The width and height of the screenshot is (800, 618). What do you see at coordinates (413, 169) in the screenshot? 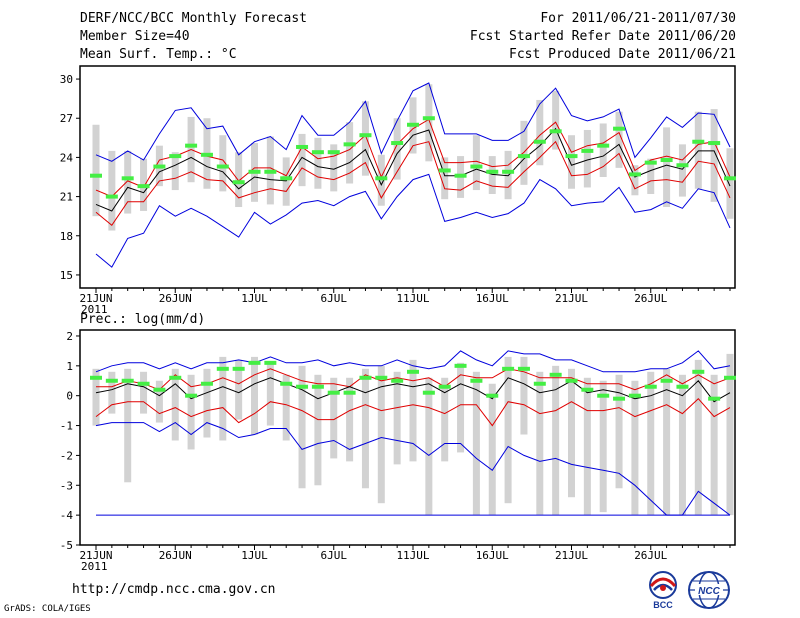
I see `median-line` at bounding box center [413, 169].